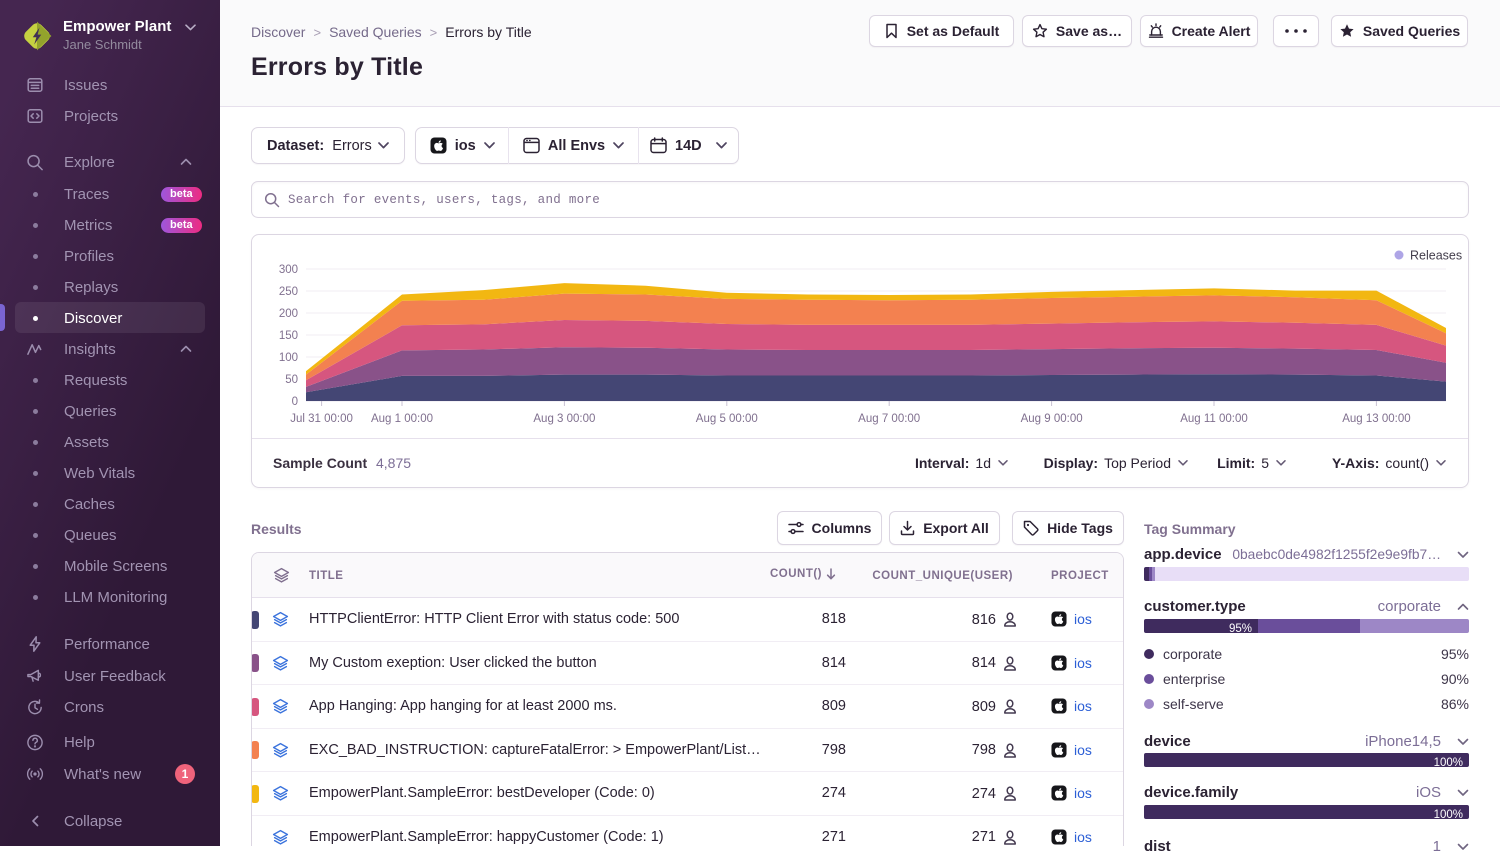 The width and height of the screenshot is (1500, 857). What do you see at coordinates (1214, 419) in the screenshot?
I see `svg-text: Aug 11 00:00` at bounding box center [1214, 419].